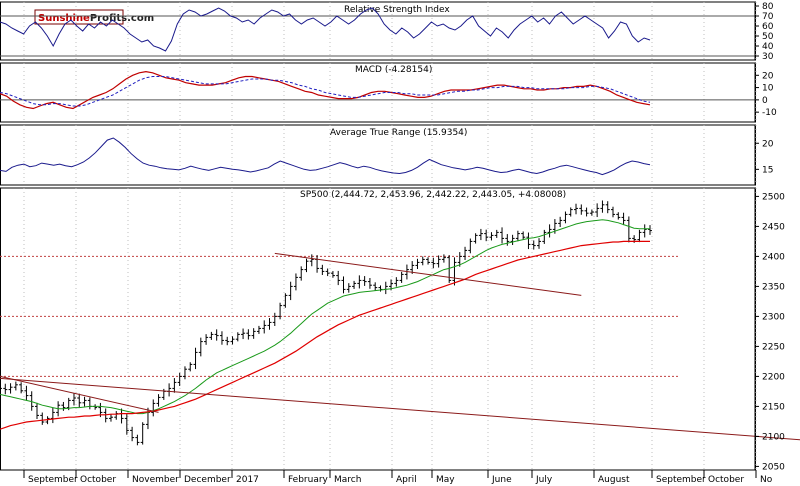  I want to click on macd-line, so click(325, 90).